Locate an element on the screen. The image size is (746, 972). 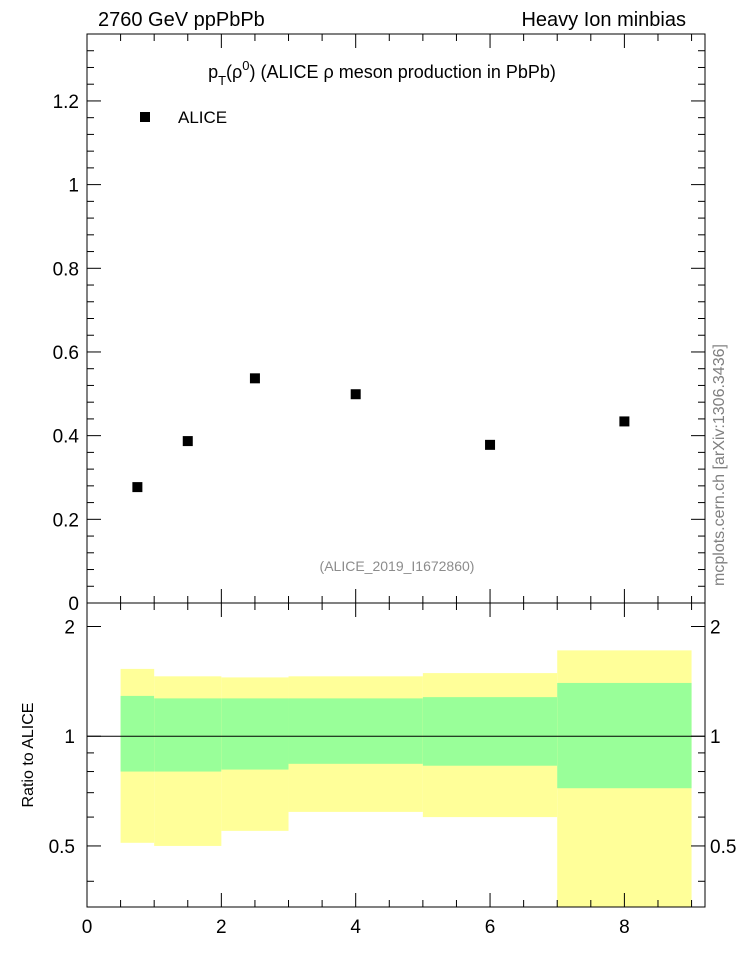
ratio-y-tick-label: 1 is located at coordinates (69, 737).